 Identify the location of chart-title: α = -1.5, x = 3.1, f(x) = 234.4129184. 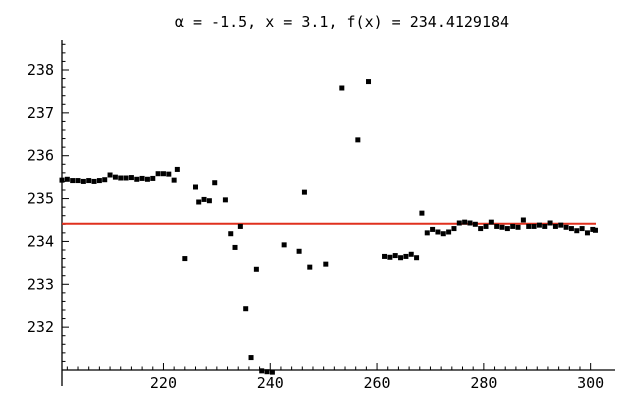
(342, 22).